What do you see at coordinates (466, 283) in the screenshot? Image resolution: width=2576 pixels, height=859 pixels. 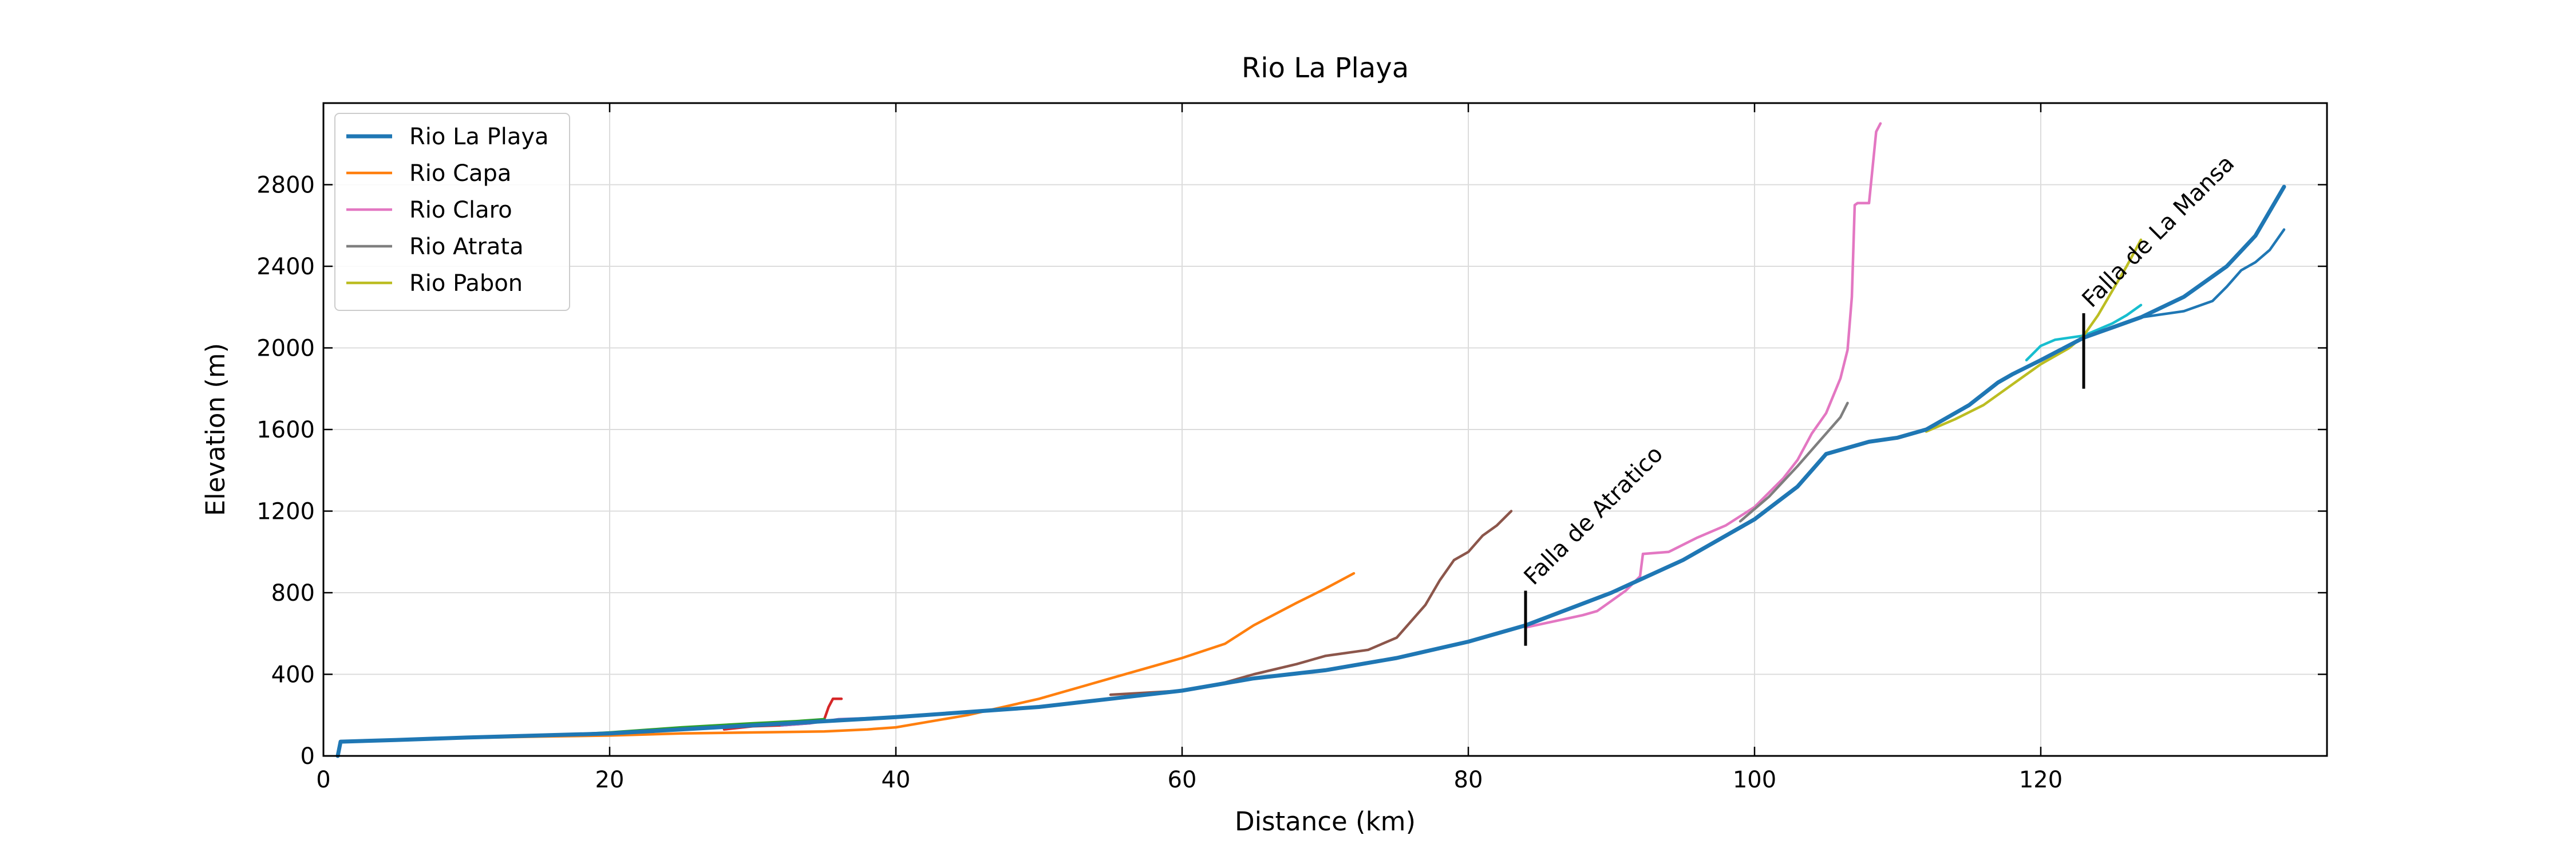 I see `legend-label: Rio Pabon` at bounding box center [466, 283].